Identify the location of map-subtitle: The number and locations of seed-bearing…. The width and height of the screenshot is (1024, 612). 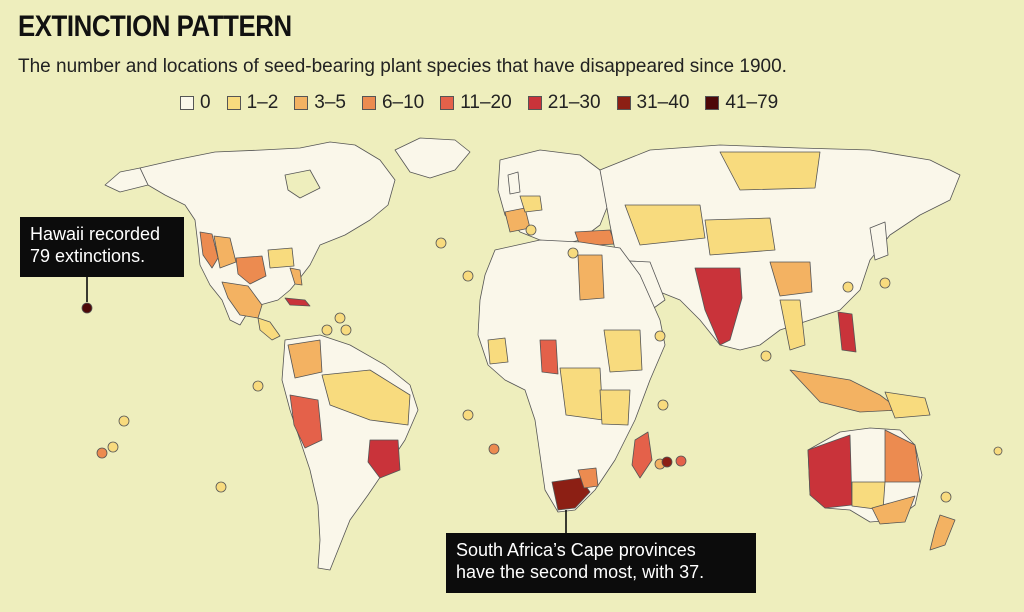
(402, 66).